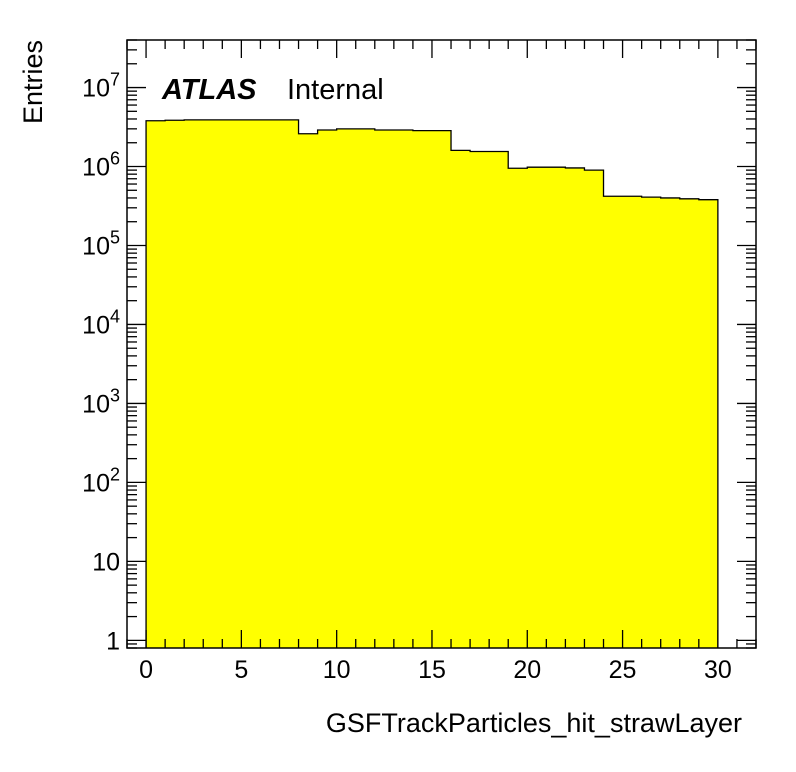 The height and width of the screenshot is (772, 796). I want to click on atlas-label: ATLAS, so click(209, 90).